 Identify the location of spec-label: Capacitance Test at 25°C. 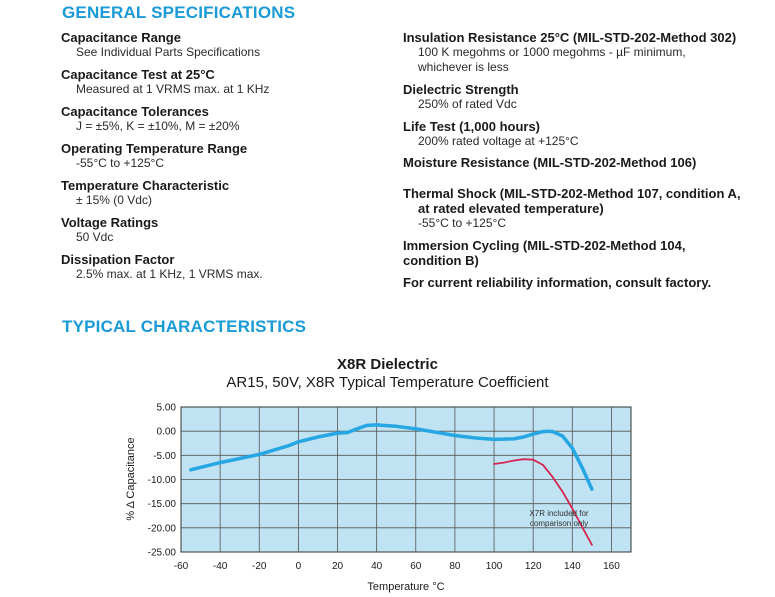
(138, 74).